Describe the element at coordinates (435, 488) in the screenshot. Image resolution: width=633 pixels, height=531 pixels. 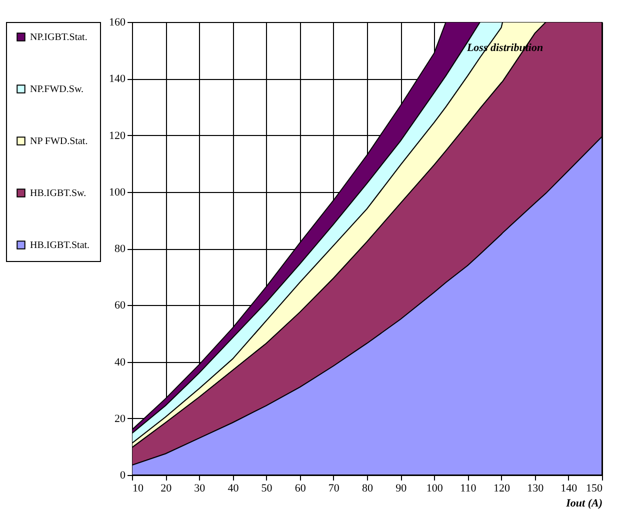
I see `x-tick-label: 100` at that location.